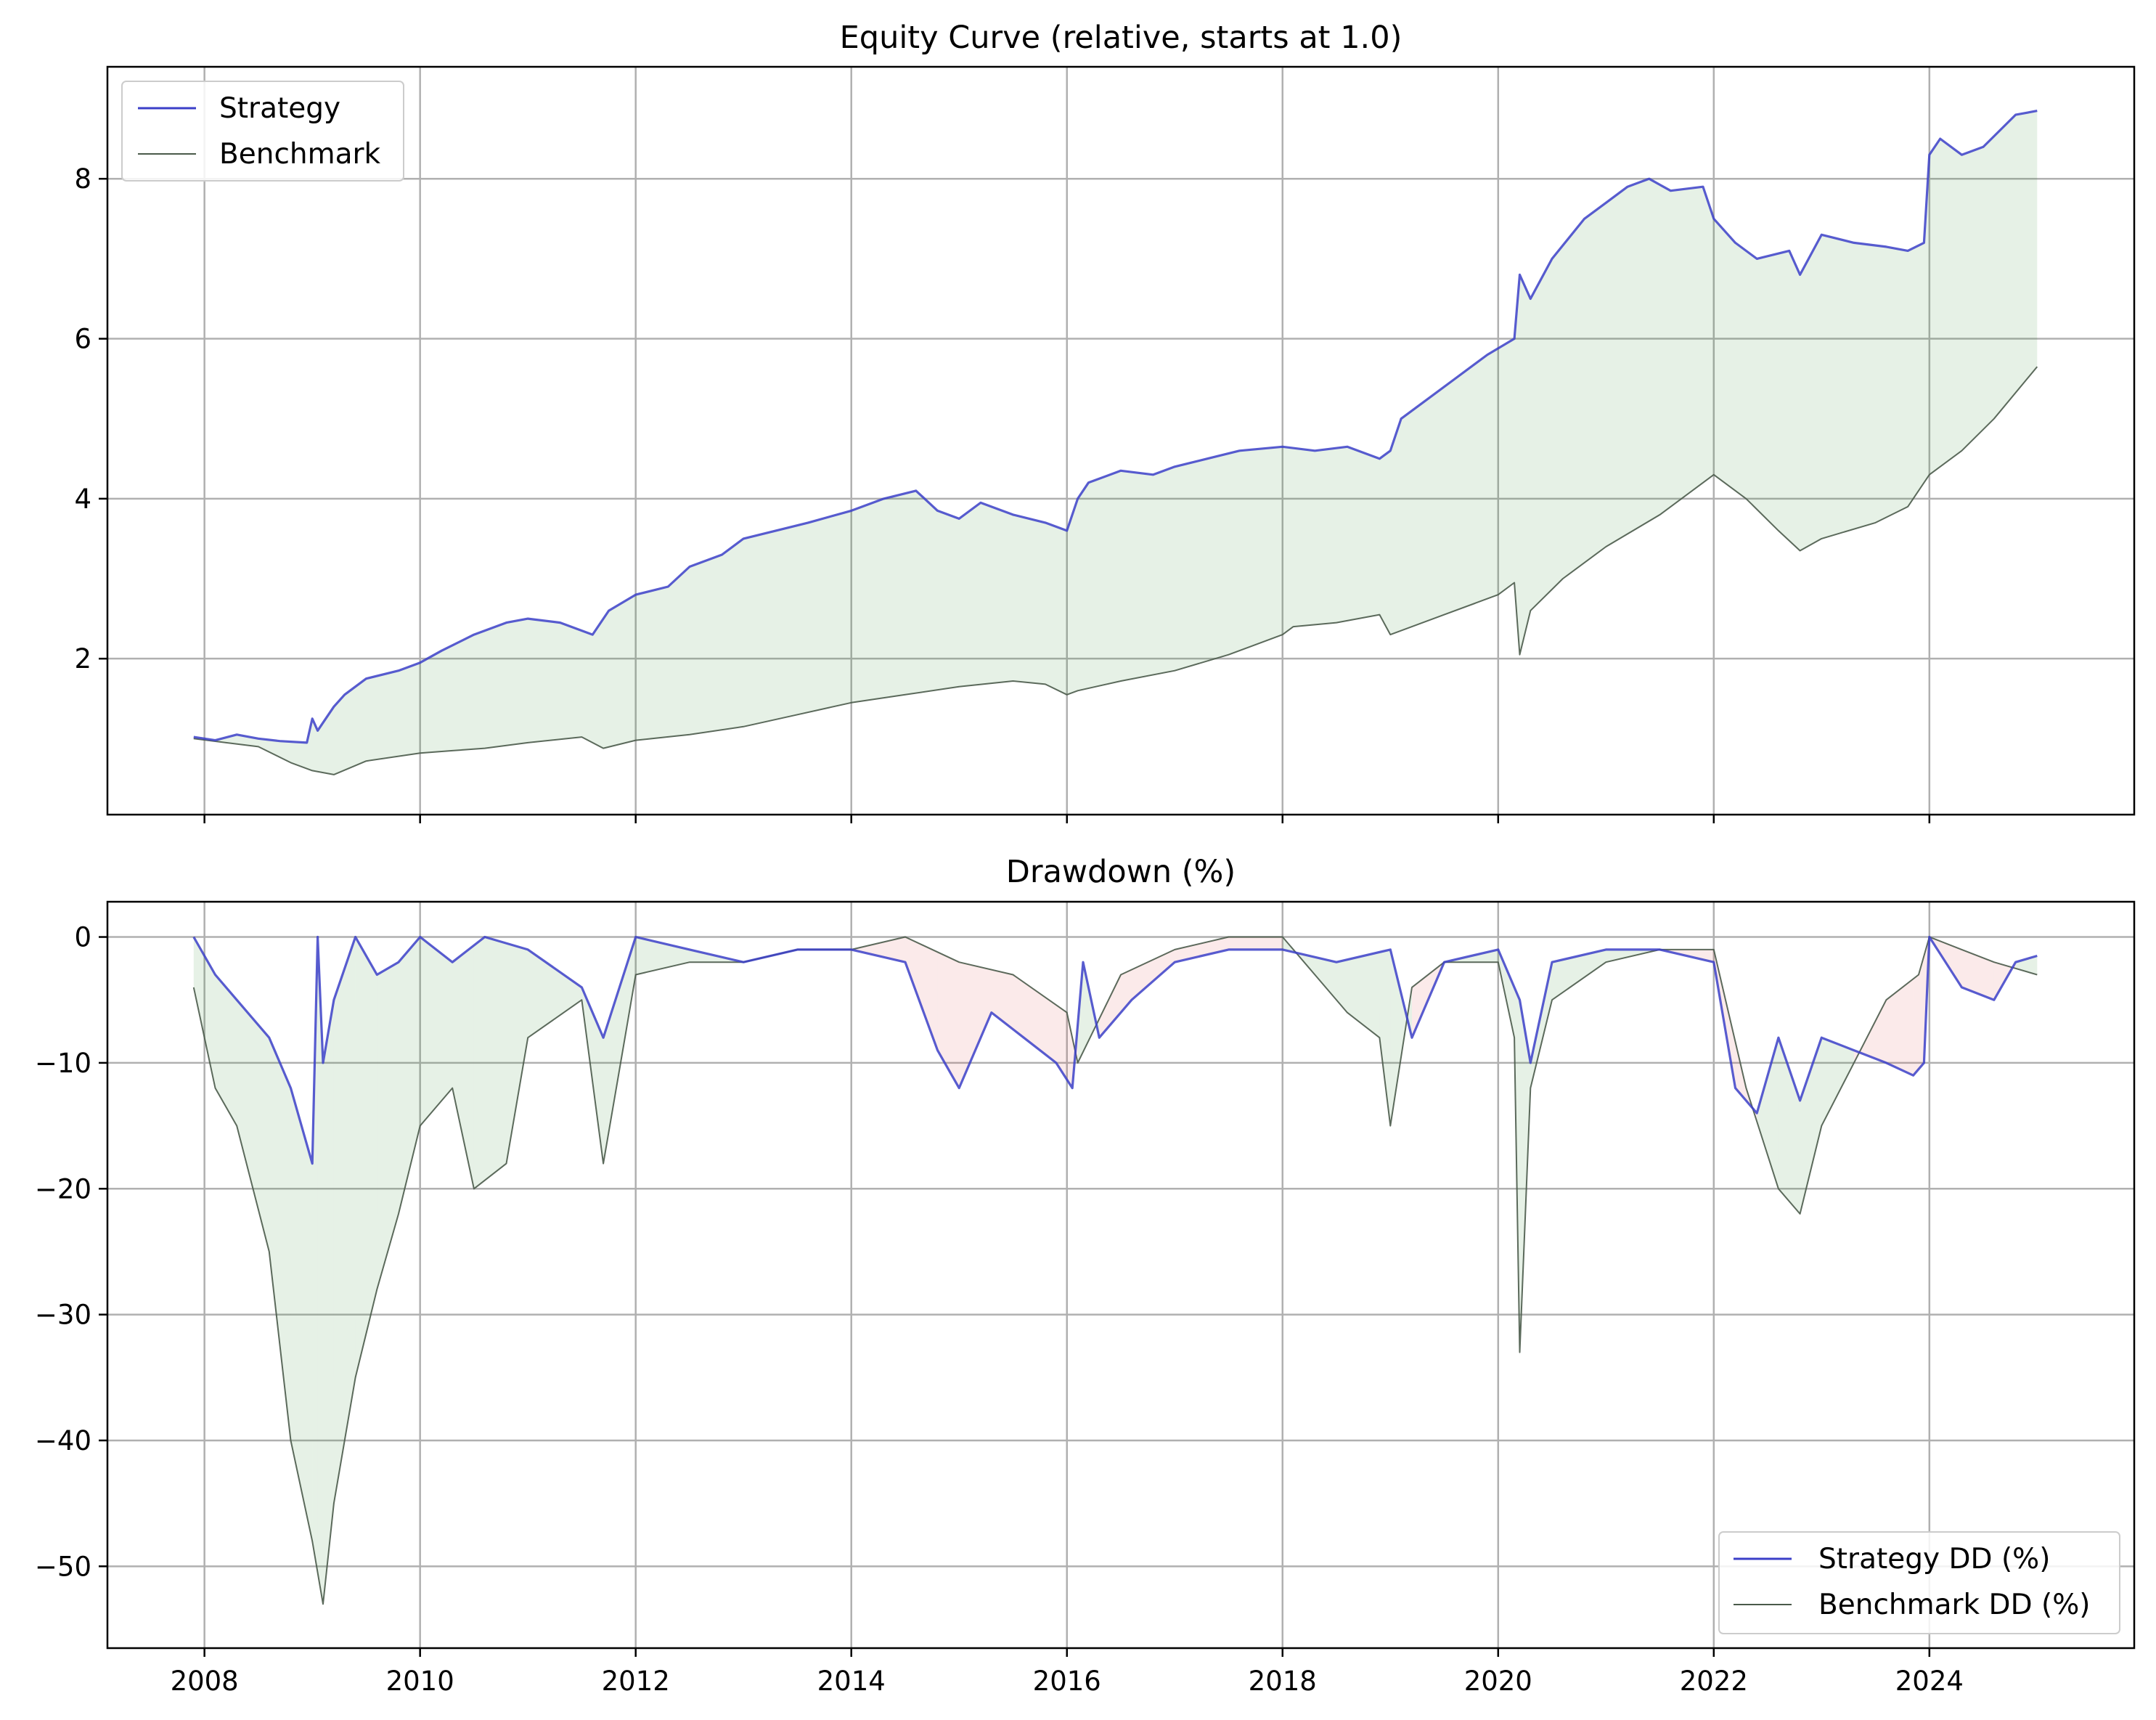  Describe the element at coordinates (636, 1682) in the screenshot. I see `x-tick-label: 2012` at that location.